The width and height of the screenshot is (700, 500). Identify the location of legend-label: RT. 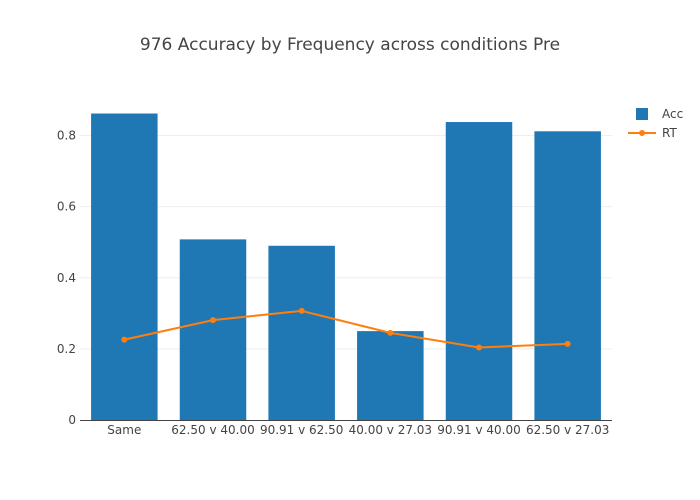
(669, 133).